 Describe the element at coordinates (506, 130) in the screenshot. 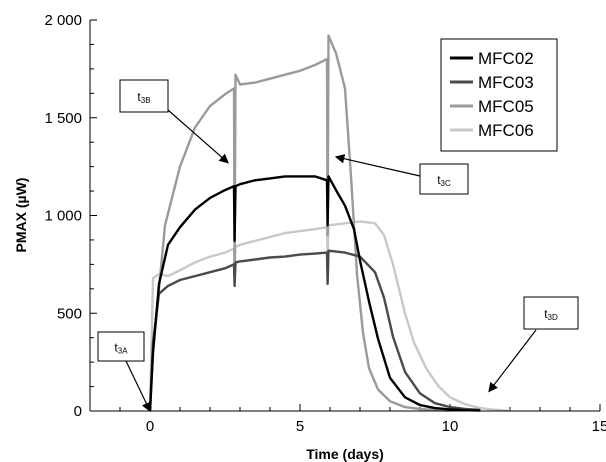

I see `legend-label-mfc06: MFC06` at that location.